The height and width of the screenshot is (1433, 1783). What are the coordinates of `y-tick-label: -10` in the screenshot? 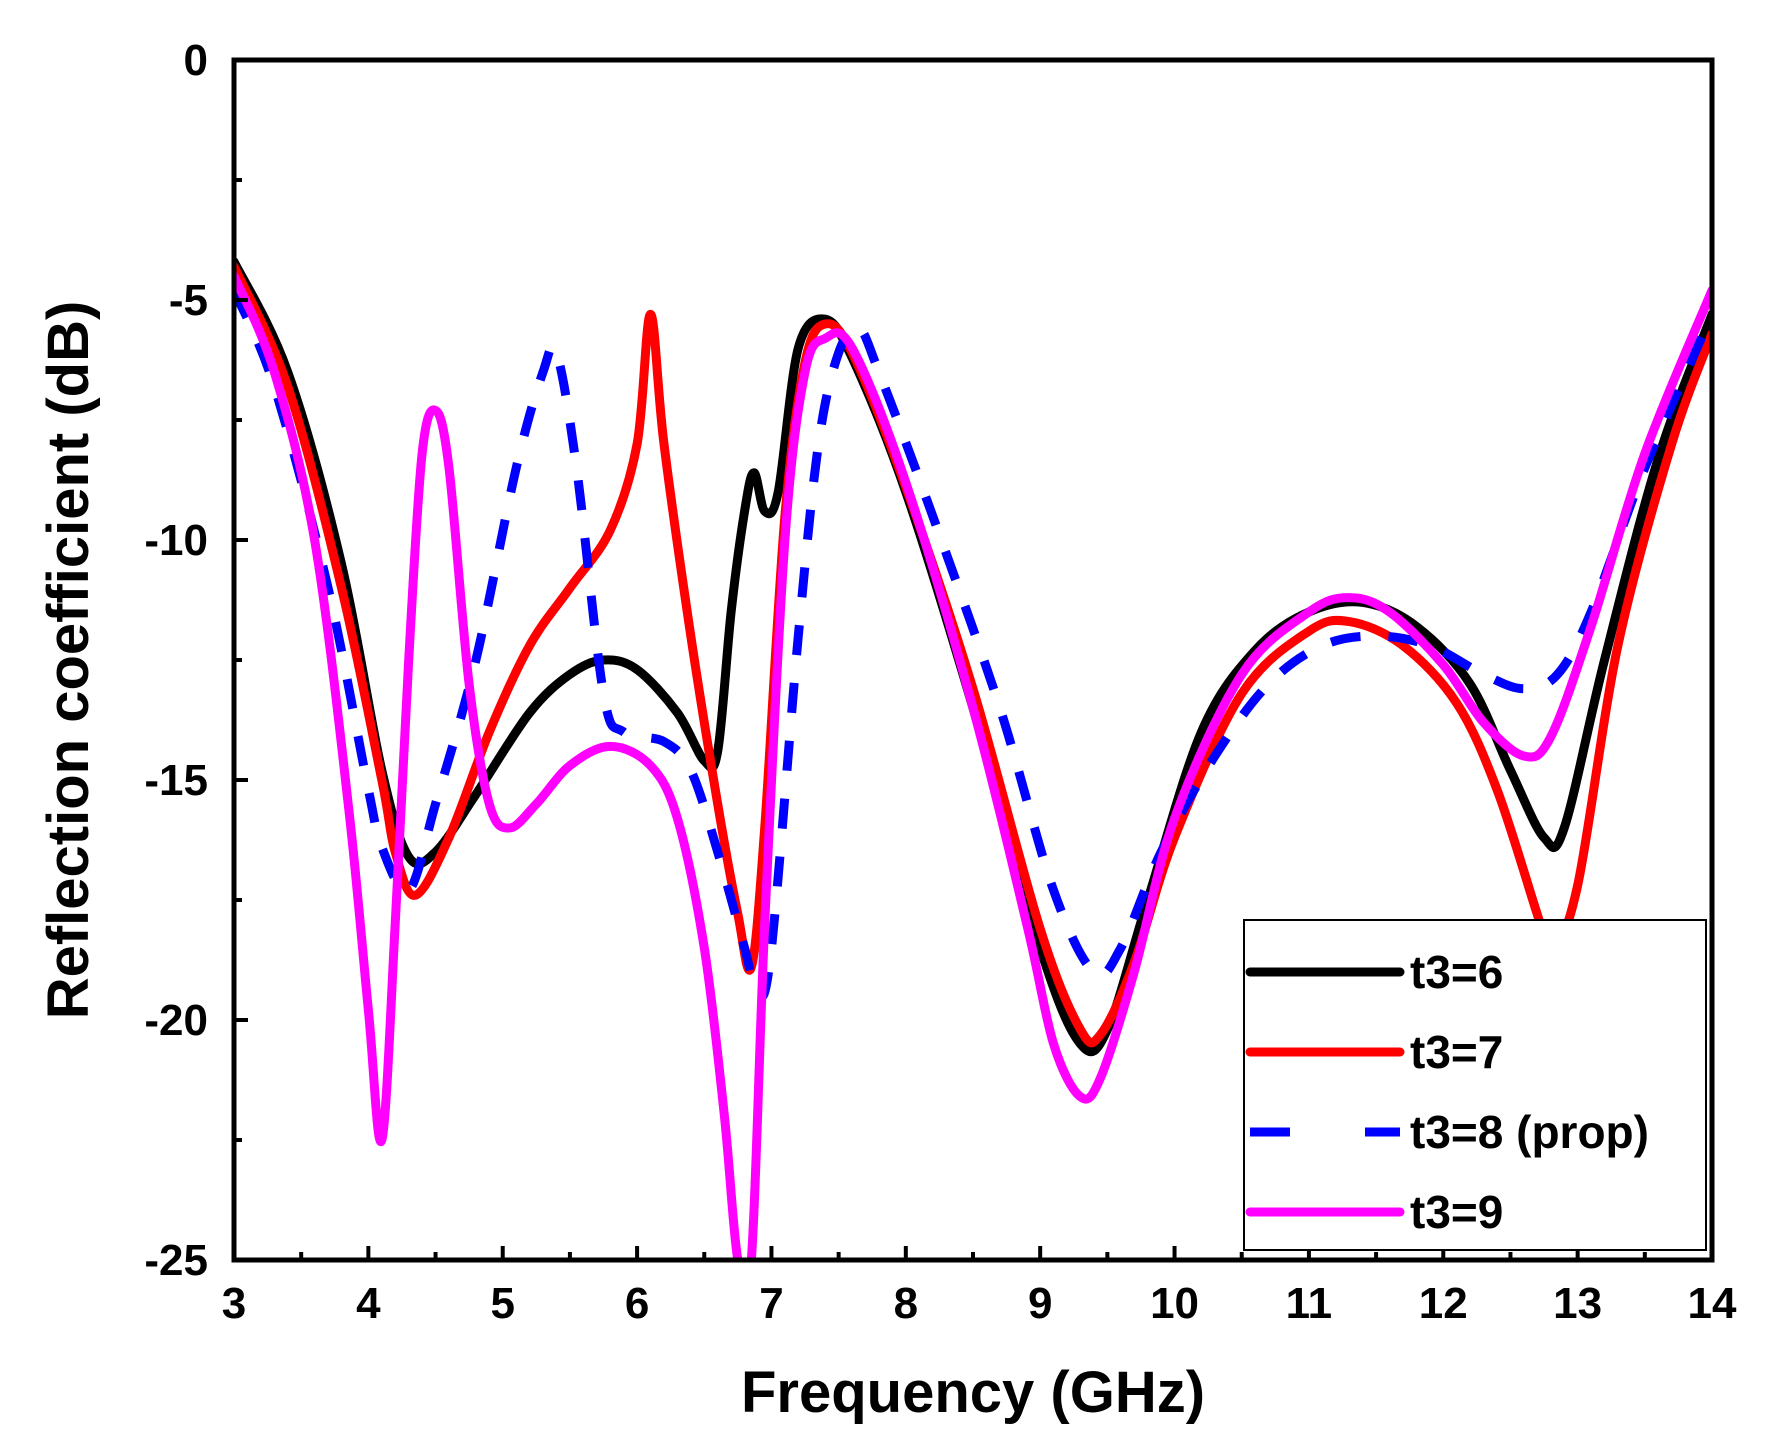 It's located at (176, 540).